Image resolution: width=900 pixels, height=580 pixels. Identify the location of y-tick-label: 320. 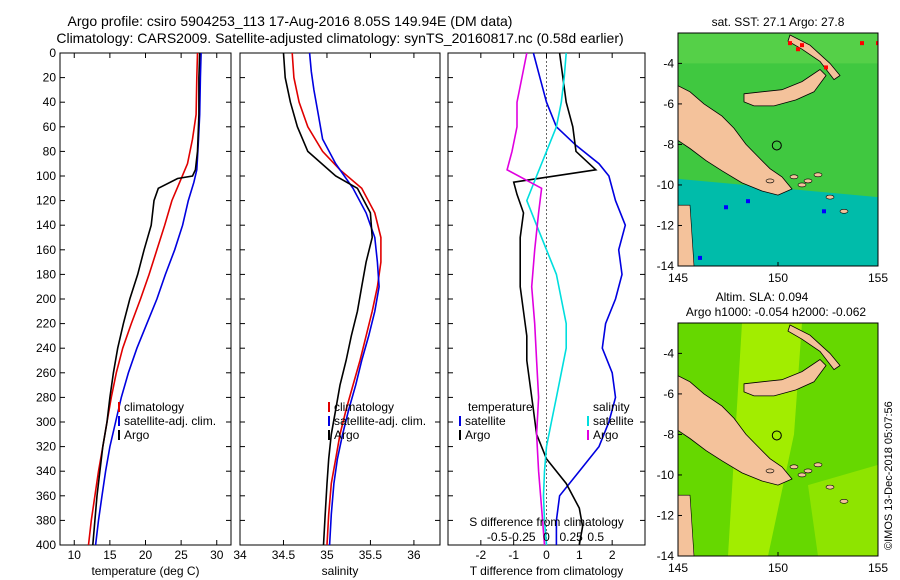
(46, 447).